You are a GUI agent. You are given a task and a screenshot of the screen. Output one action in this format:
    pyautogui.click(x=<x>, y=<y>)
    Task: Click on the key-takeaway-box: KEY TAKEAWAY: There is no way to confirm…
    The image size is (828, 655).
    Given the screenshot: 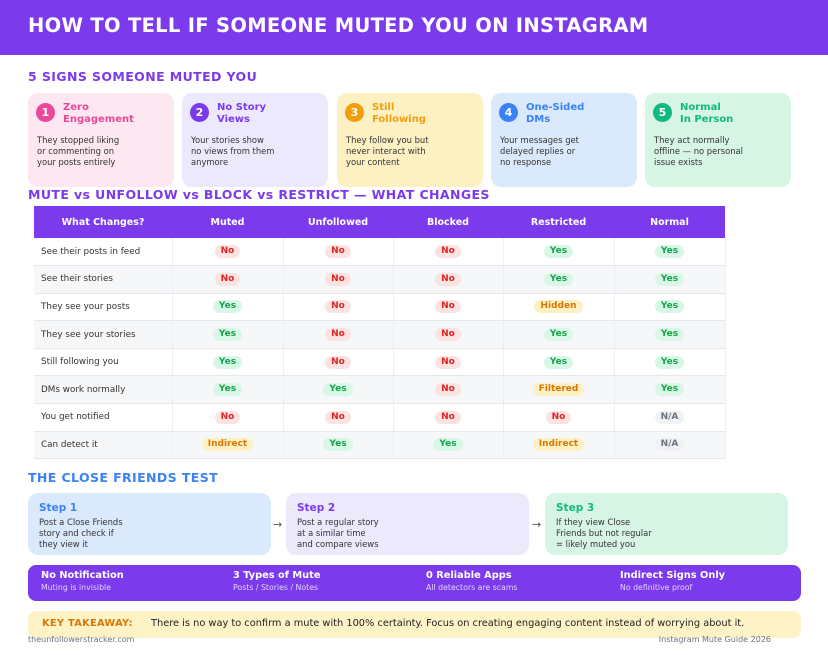 What is the action you would take?
    pyautogui.click(x=414, y=624)
    